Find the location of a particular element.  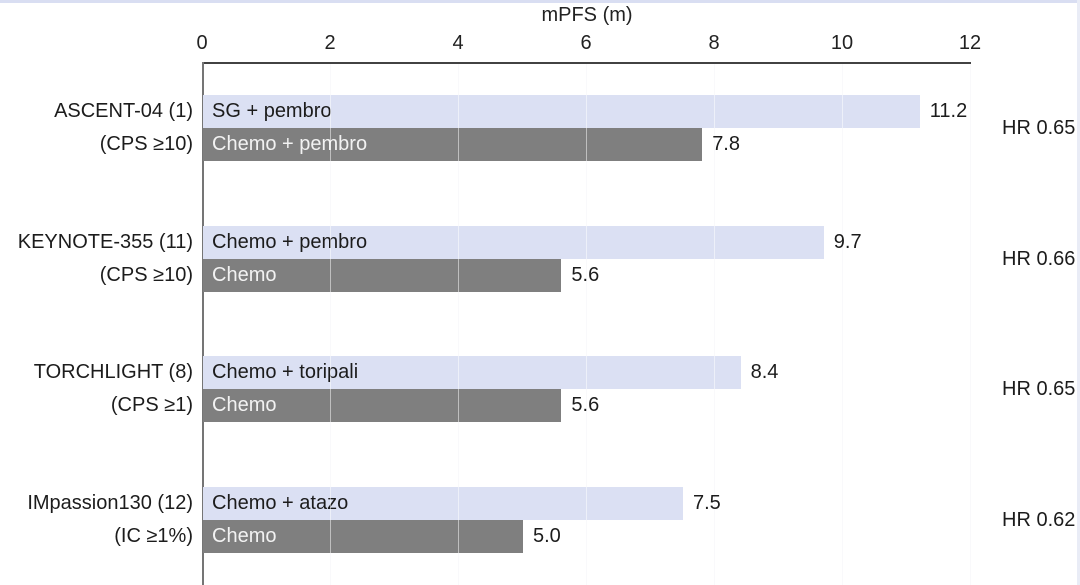

bar-arm-label: SG + pembro is located at coordinates (272, 111).